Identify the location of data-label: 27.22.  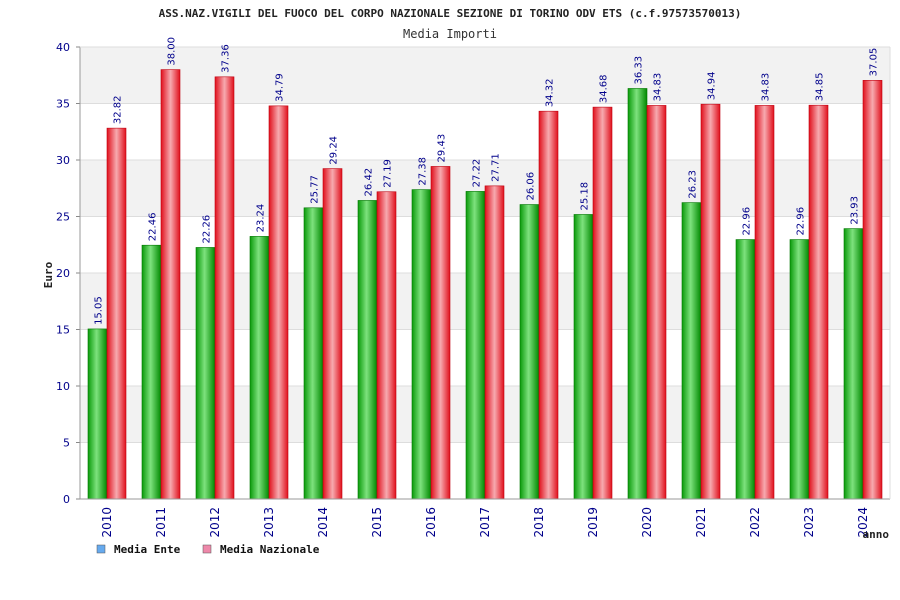
(477, 173).